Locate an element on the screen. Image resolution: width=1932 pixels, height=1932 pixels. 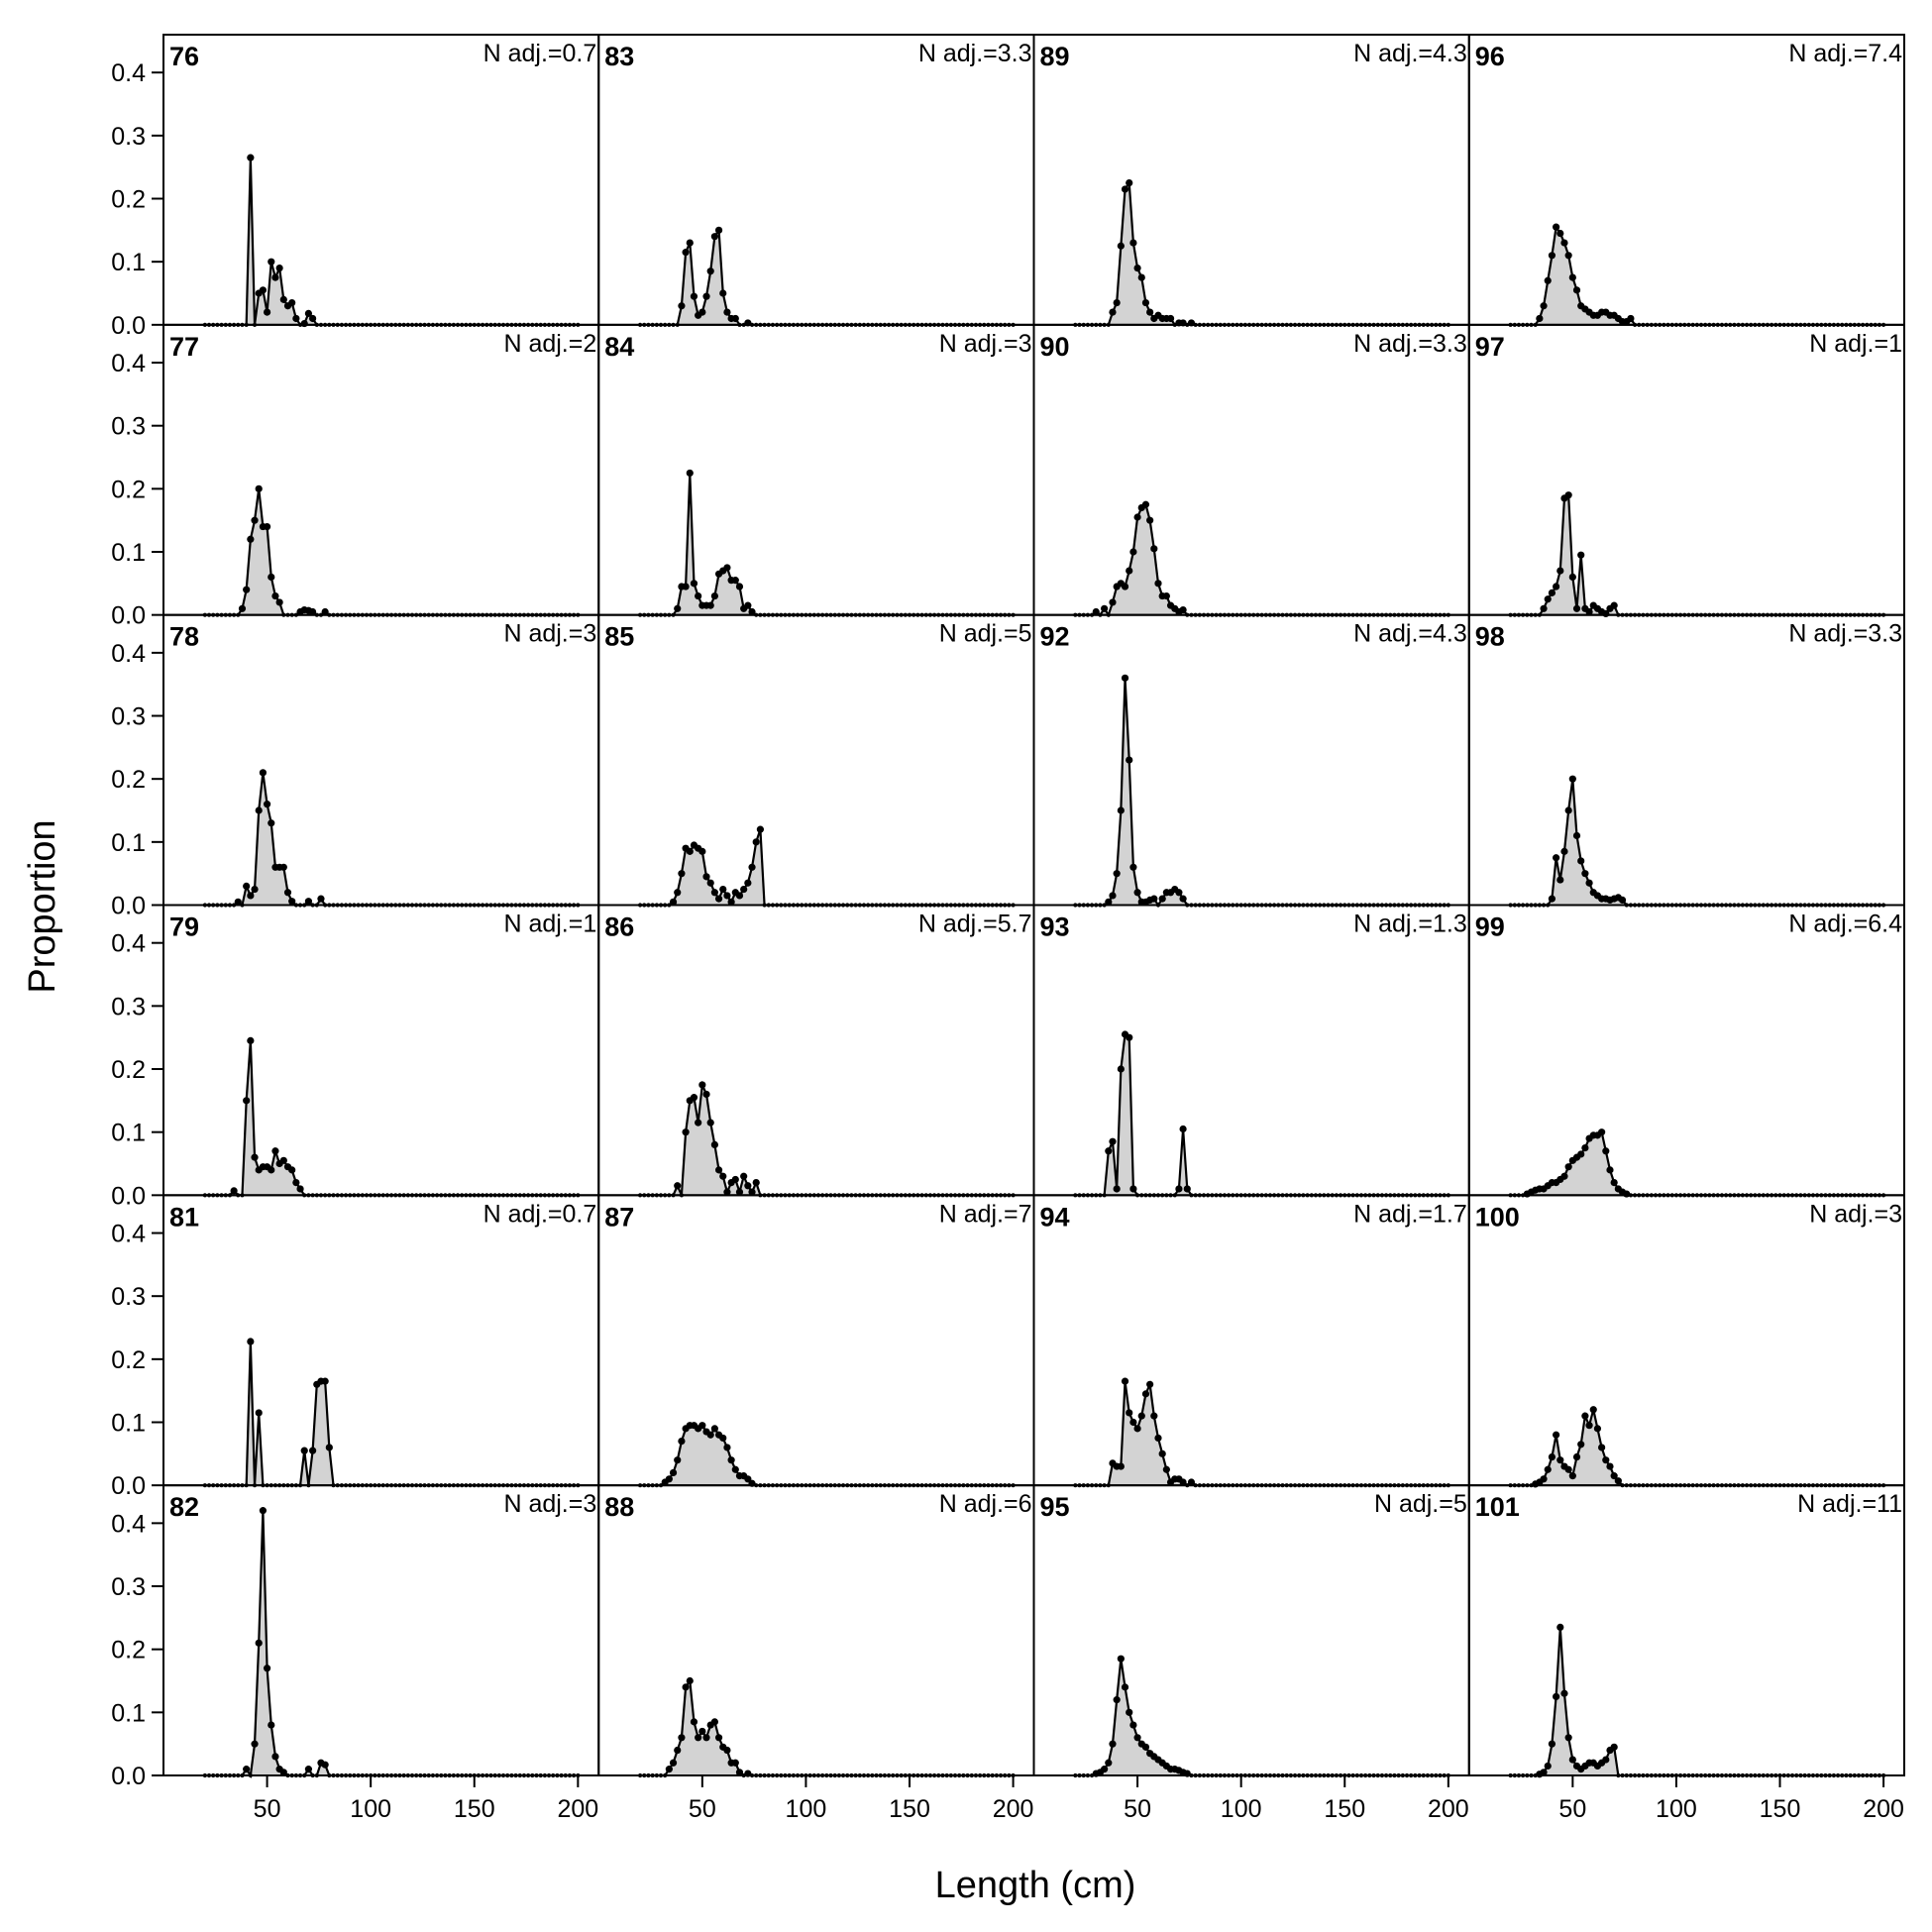
panel-87-point is located at coordinates (682, 1442).